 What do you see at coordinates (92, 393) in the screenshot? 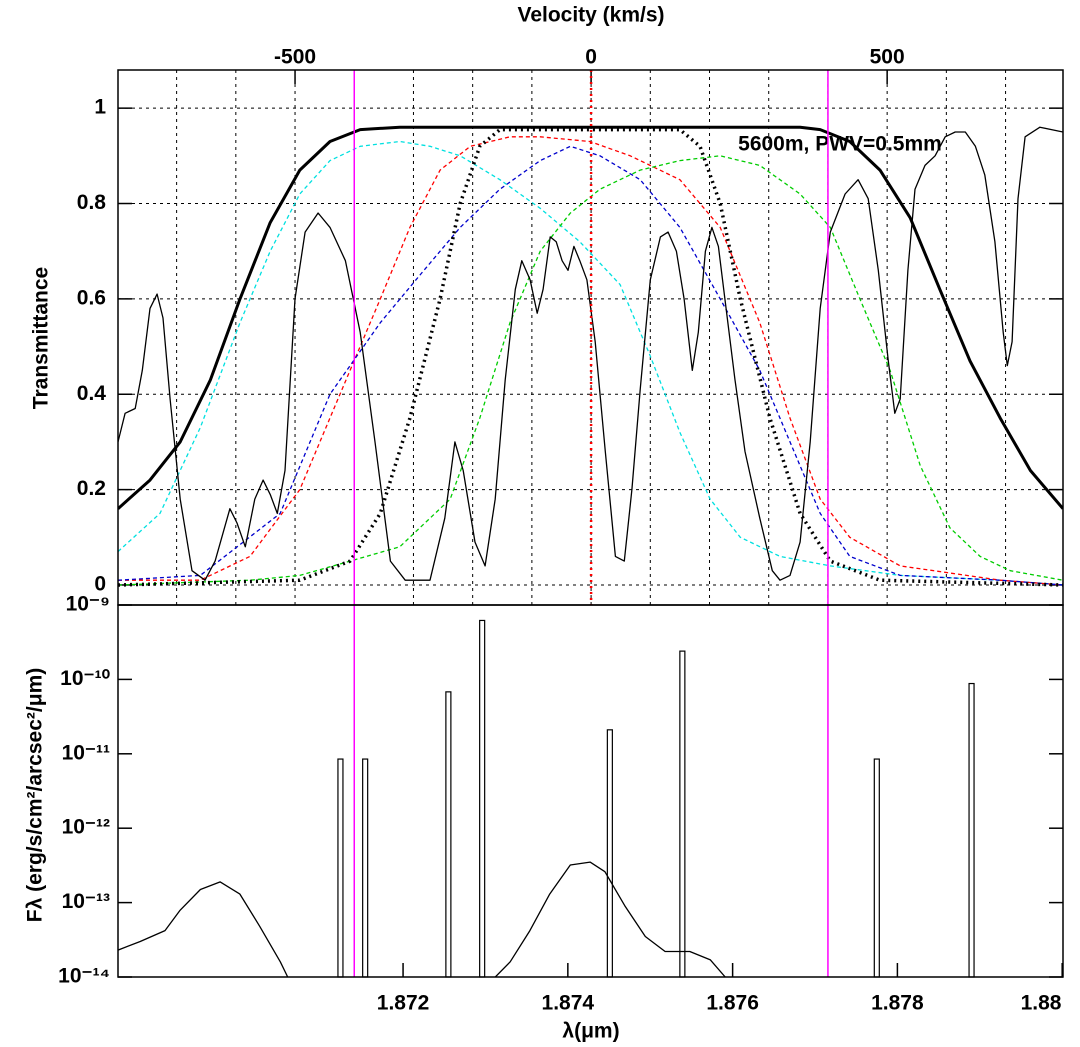
I see `y-tick-label: 0.4` at bounding box center [92, 393].